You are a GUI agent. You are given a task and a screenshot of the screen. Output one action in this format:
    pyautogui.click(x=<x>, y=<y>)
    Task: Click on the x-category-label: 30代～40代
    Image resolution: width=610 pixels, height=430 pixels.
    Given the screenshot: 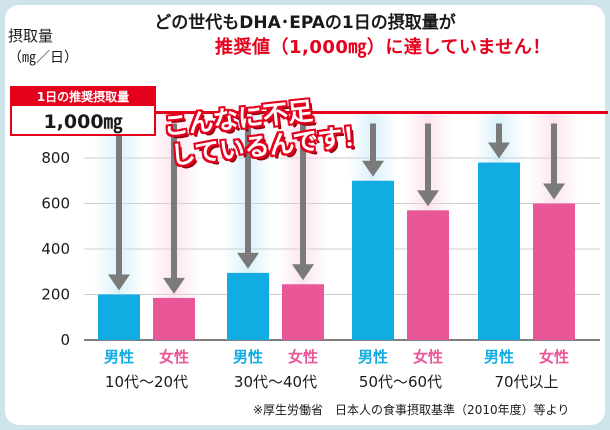 What is the action you would take?
    pyautogui.click(x=275, y=382)
    